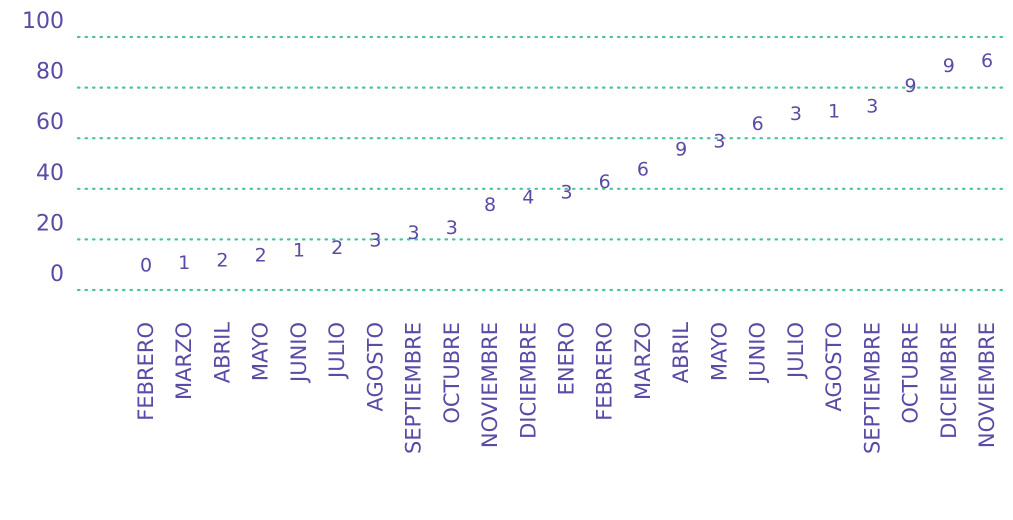 This screenshot has width=1013, height=520. What do you see at coordinates (146, 266) in the screenshot?
I see `data-label: 0` at bounding box center [146, 266].